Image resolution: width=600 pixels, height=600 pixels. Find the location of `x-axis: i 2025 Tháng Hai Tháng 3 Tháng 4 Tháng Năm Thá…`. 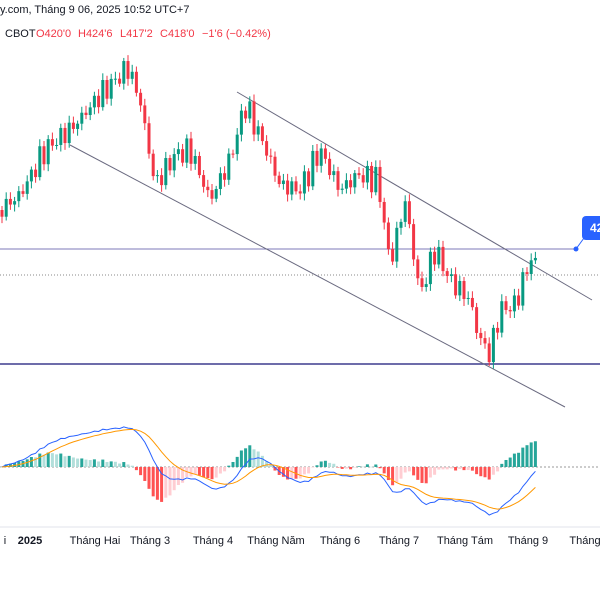

x-axis: i 2025 Tháng Hai Tháng 3 Tháng 4 Tháng Năm Thá… is located at coordinates (302, 541).